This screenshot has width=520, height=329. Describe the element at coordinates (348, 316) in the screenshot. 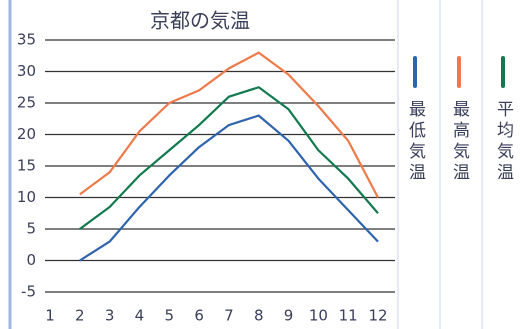

I see `x-tick-label: 11` at that location.